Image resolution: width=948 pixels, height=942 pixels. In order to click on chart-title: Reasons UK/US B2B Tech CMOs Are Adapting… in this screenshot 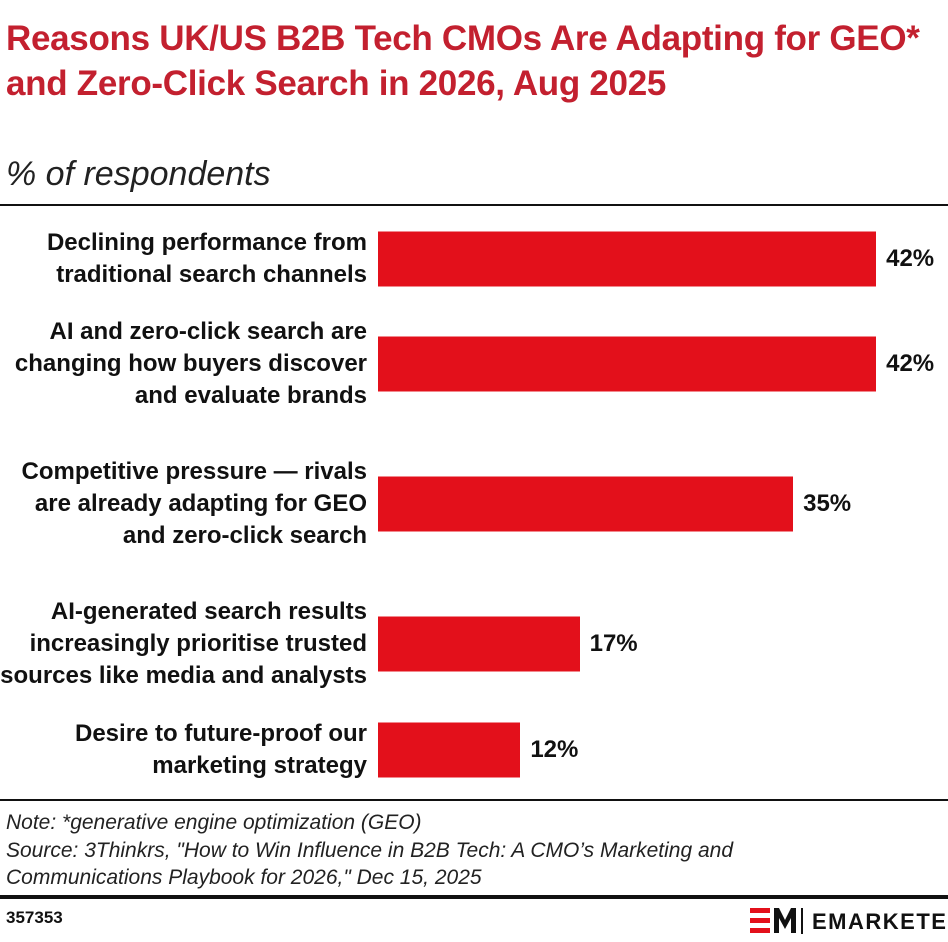, I will do `click(463, 61)`.